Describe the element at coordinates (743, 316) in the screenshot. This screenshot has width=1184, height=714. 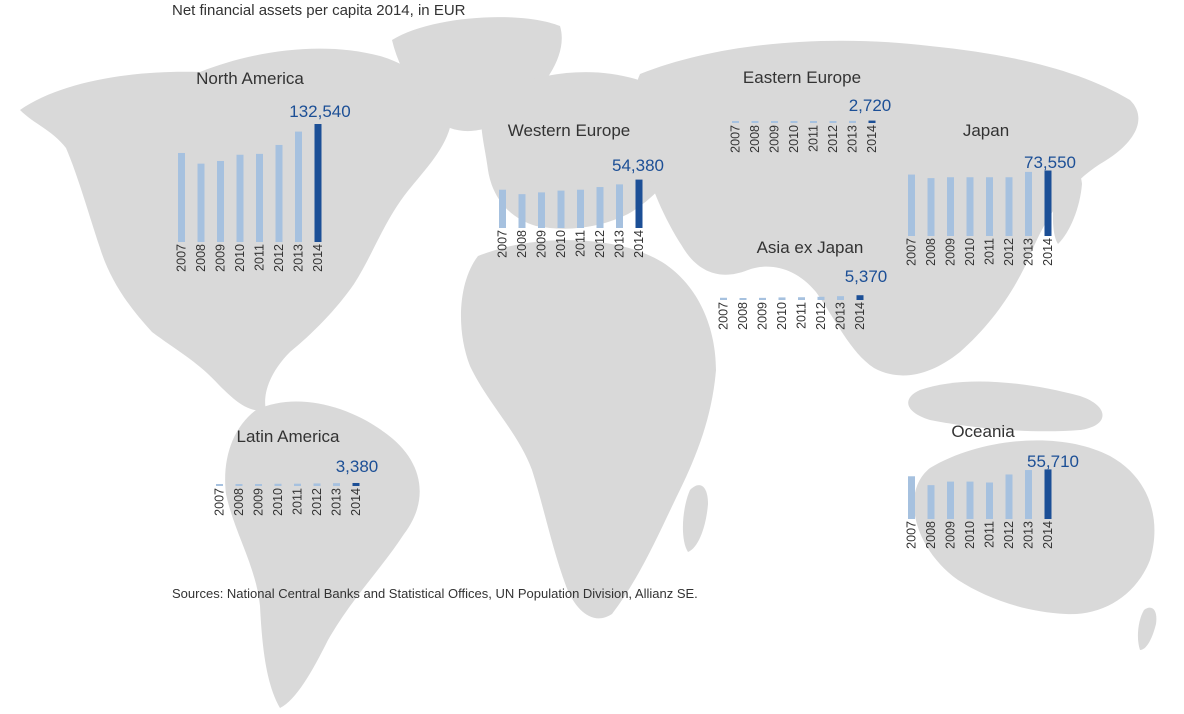
I see `asia-ex-japan-tick-2008: 2008` at that location.